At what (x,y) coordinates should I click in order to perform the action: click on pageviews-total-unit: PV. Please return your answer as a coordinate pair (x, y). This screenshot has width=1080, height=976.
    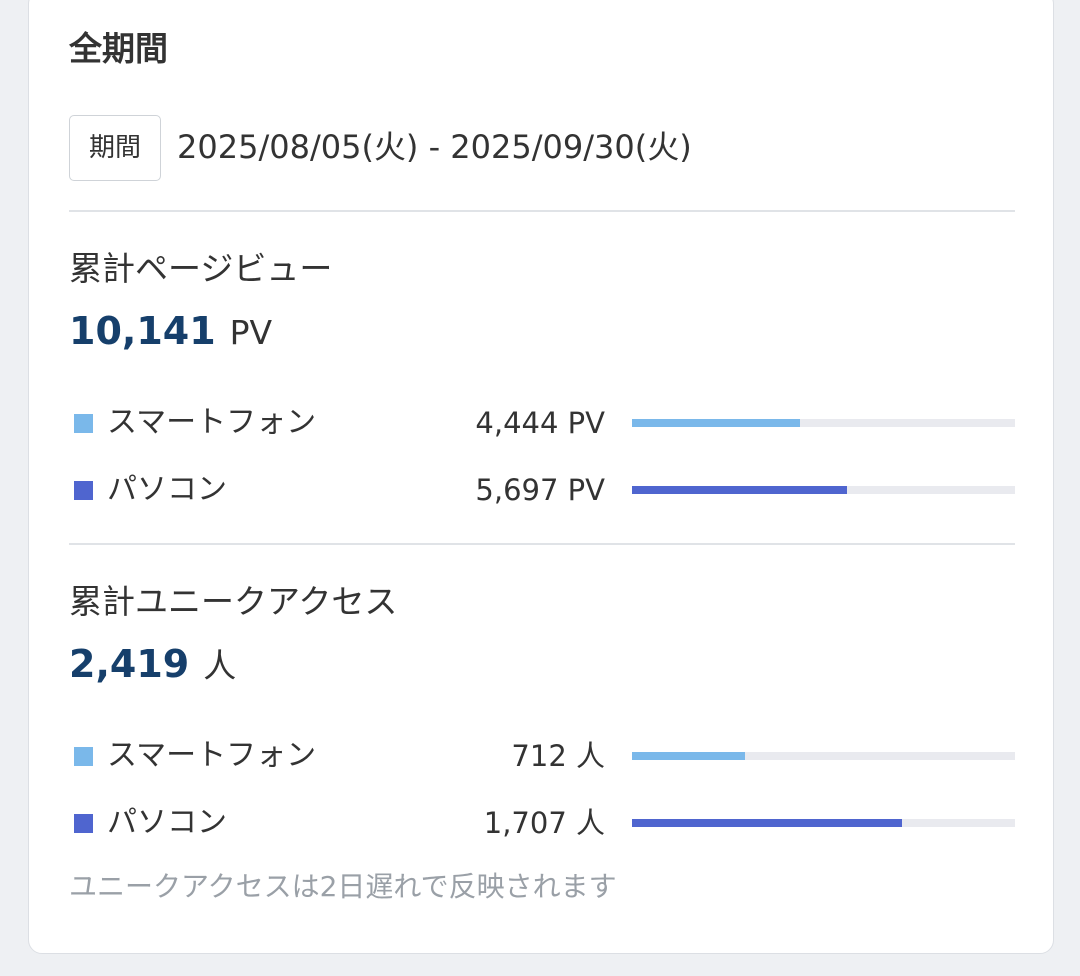
    Looking at the image, I should click on (251, 332).